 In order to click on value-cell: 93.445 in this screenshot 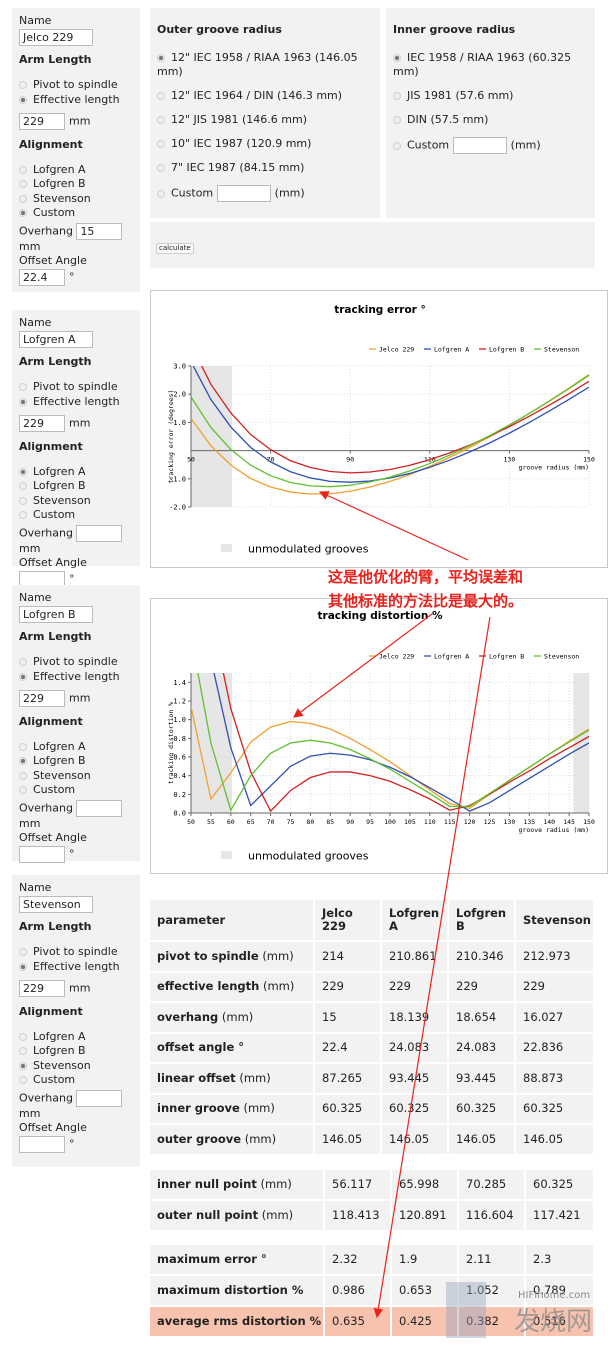, I will do `click(414, 1078)`.